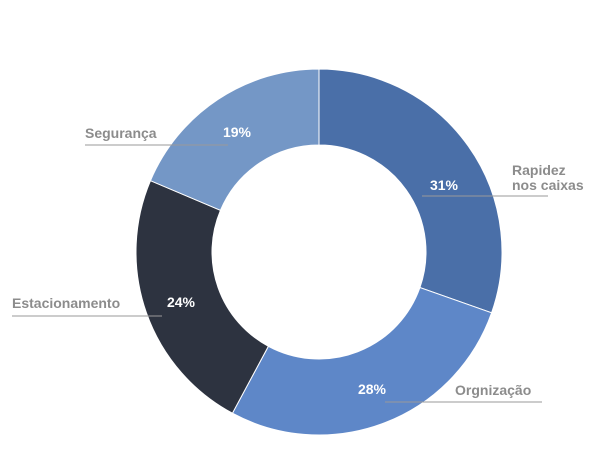  What do you see at coordinates (548, 185) in the screenshot?
I see `category-label-rapidez-nos-caixas-line-2: nos caixas` at bounding box center [548, 185].